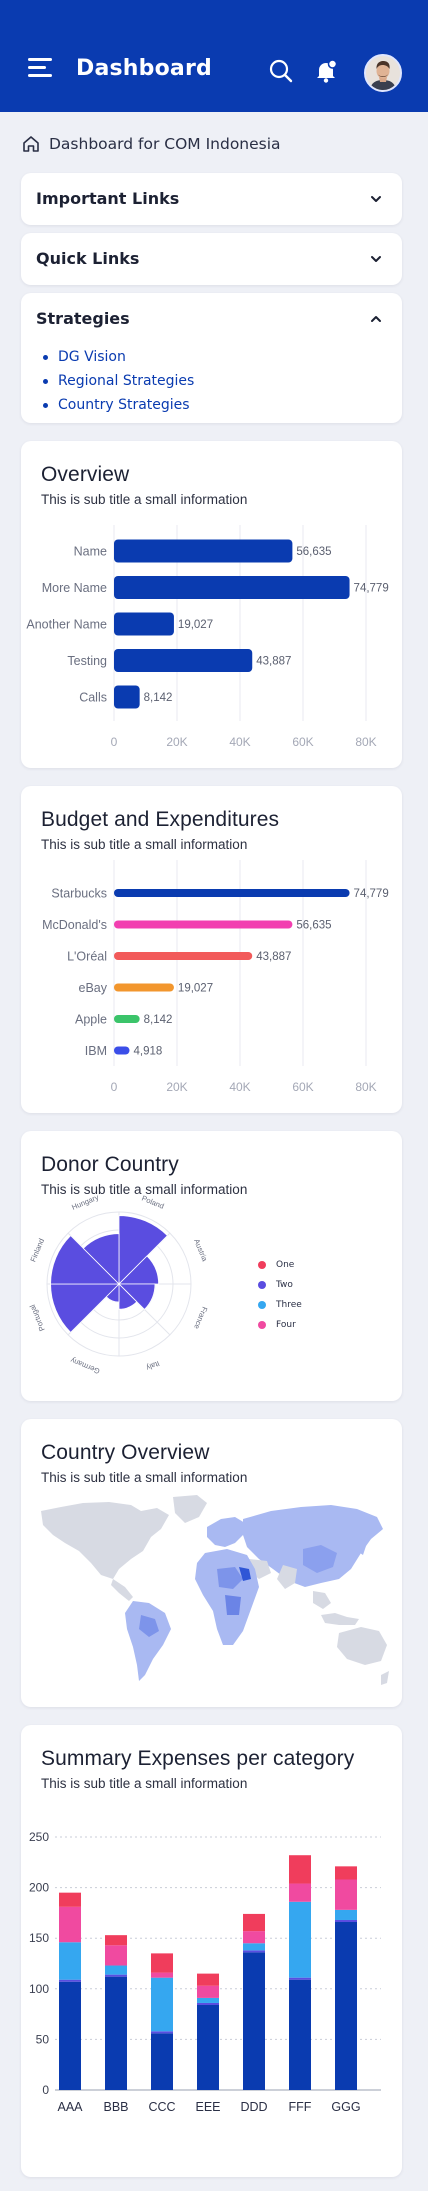 The height and width of the screenshot is (2191, 428). I want to click on y-category-label: Apple, so click(91, 1020).